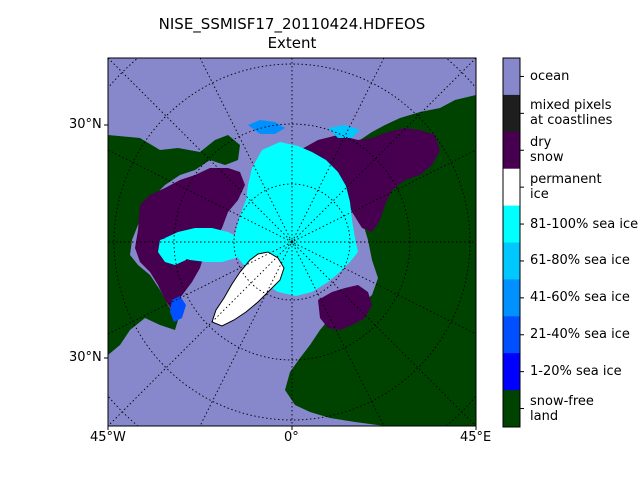 This screenshot has height=480, width=640. I want to click on colorbar-swatch-mixed-pixels, so click(511, 113).